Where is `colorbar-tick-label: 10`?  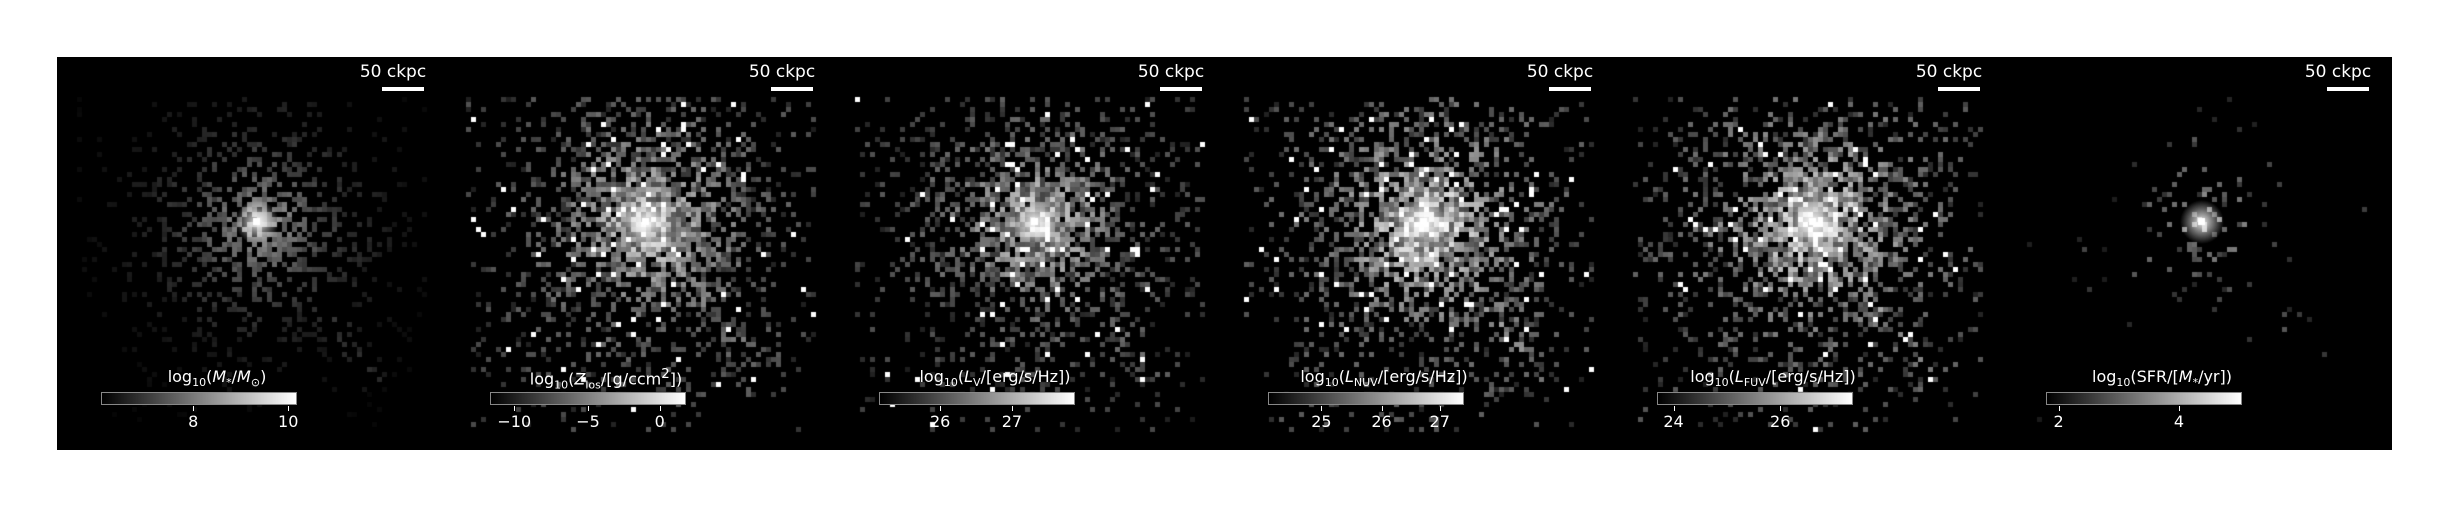
colorbar-tick-label: 10 is located at coordinates (288, 421).